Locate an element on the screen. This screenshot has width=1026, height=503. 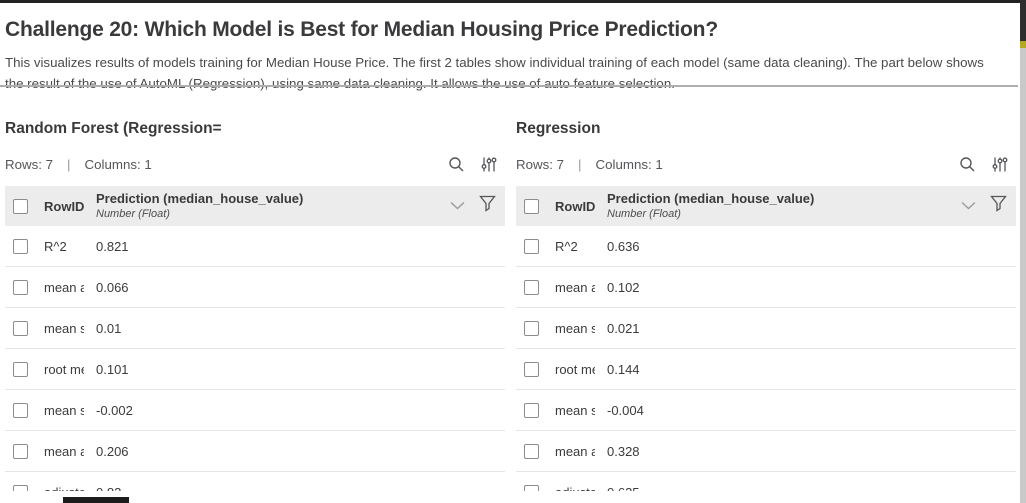
cell-value: 0.01 is located at coordinates (109, 328).